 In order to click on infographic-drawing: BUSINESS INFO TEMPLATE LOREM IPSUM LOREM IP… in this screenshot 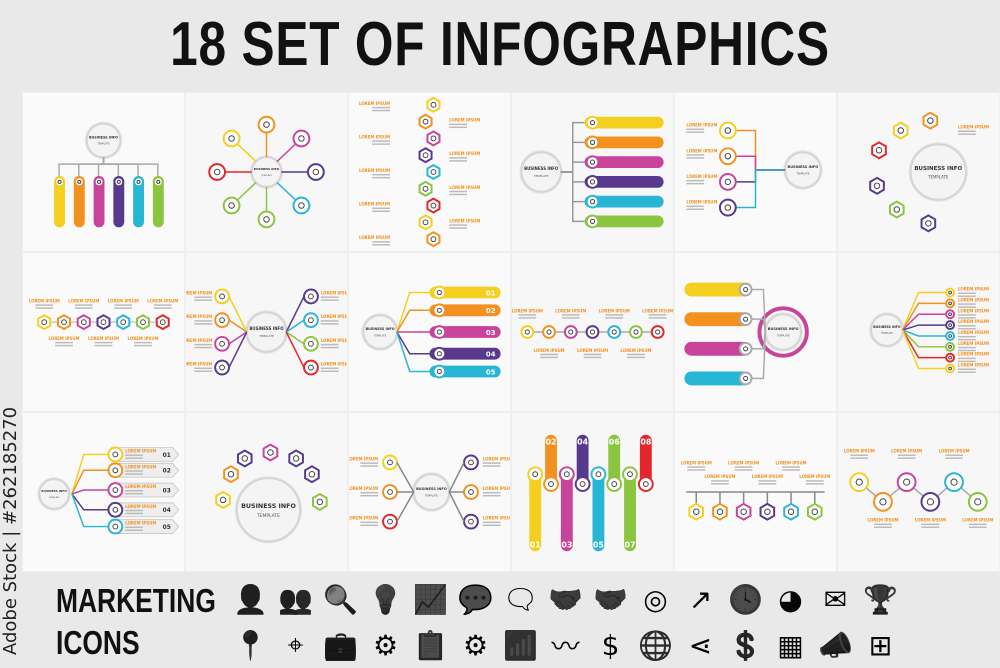, I will do `click(754, 169)`.